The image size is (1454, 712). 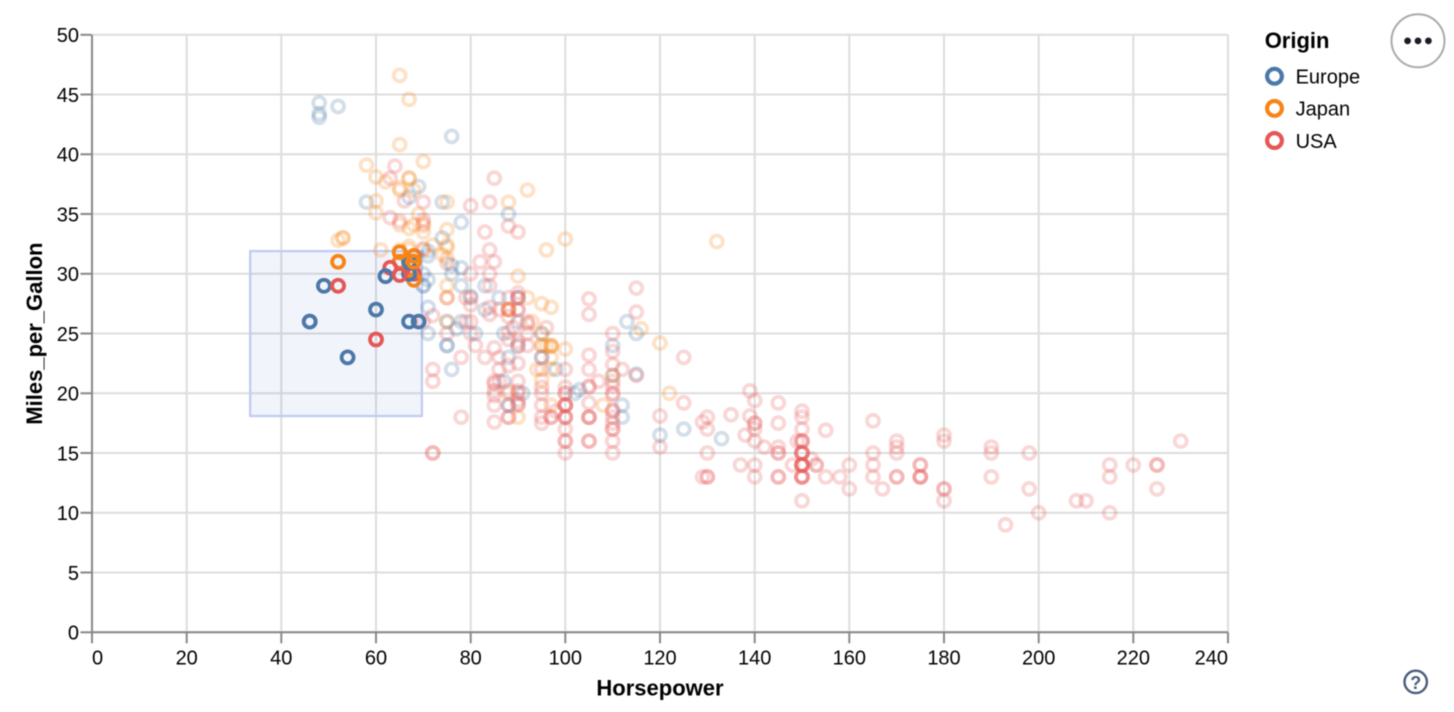 What do you see at coordinates (1038, 659) in the screenshot?
I see `svg-text: 200` at bounding box center [1038, 659].